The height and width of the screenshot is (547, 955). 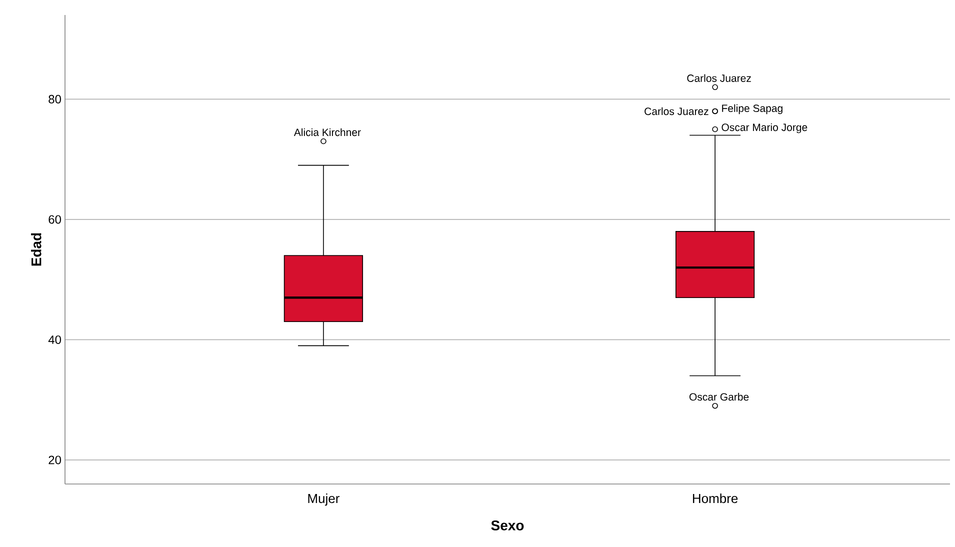 What do you see at coordinates (765, 128) in the screenshot?
I see `annotation: Oscar Mario Jorge` at bounding box center [765, 128].